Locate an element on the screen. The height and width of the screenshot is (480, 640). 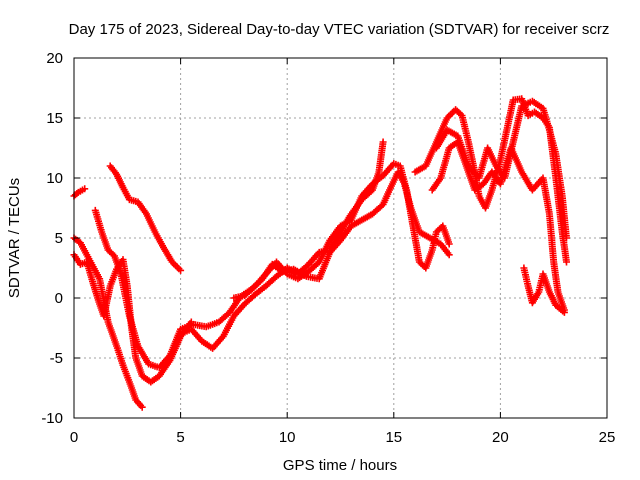
y-tick-label: -5 is located at coordinates (56, 358).